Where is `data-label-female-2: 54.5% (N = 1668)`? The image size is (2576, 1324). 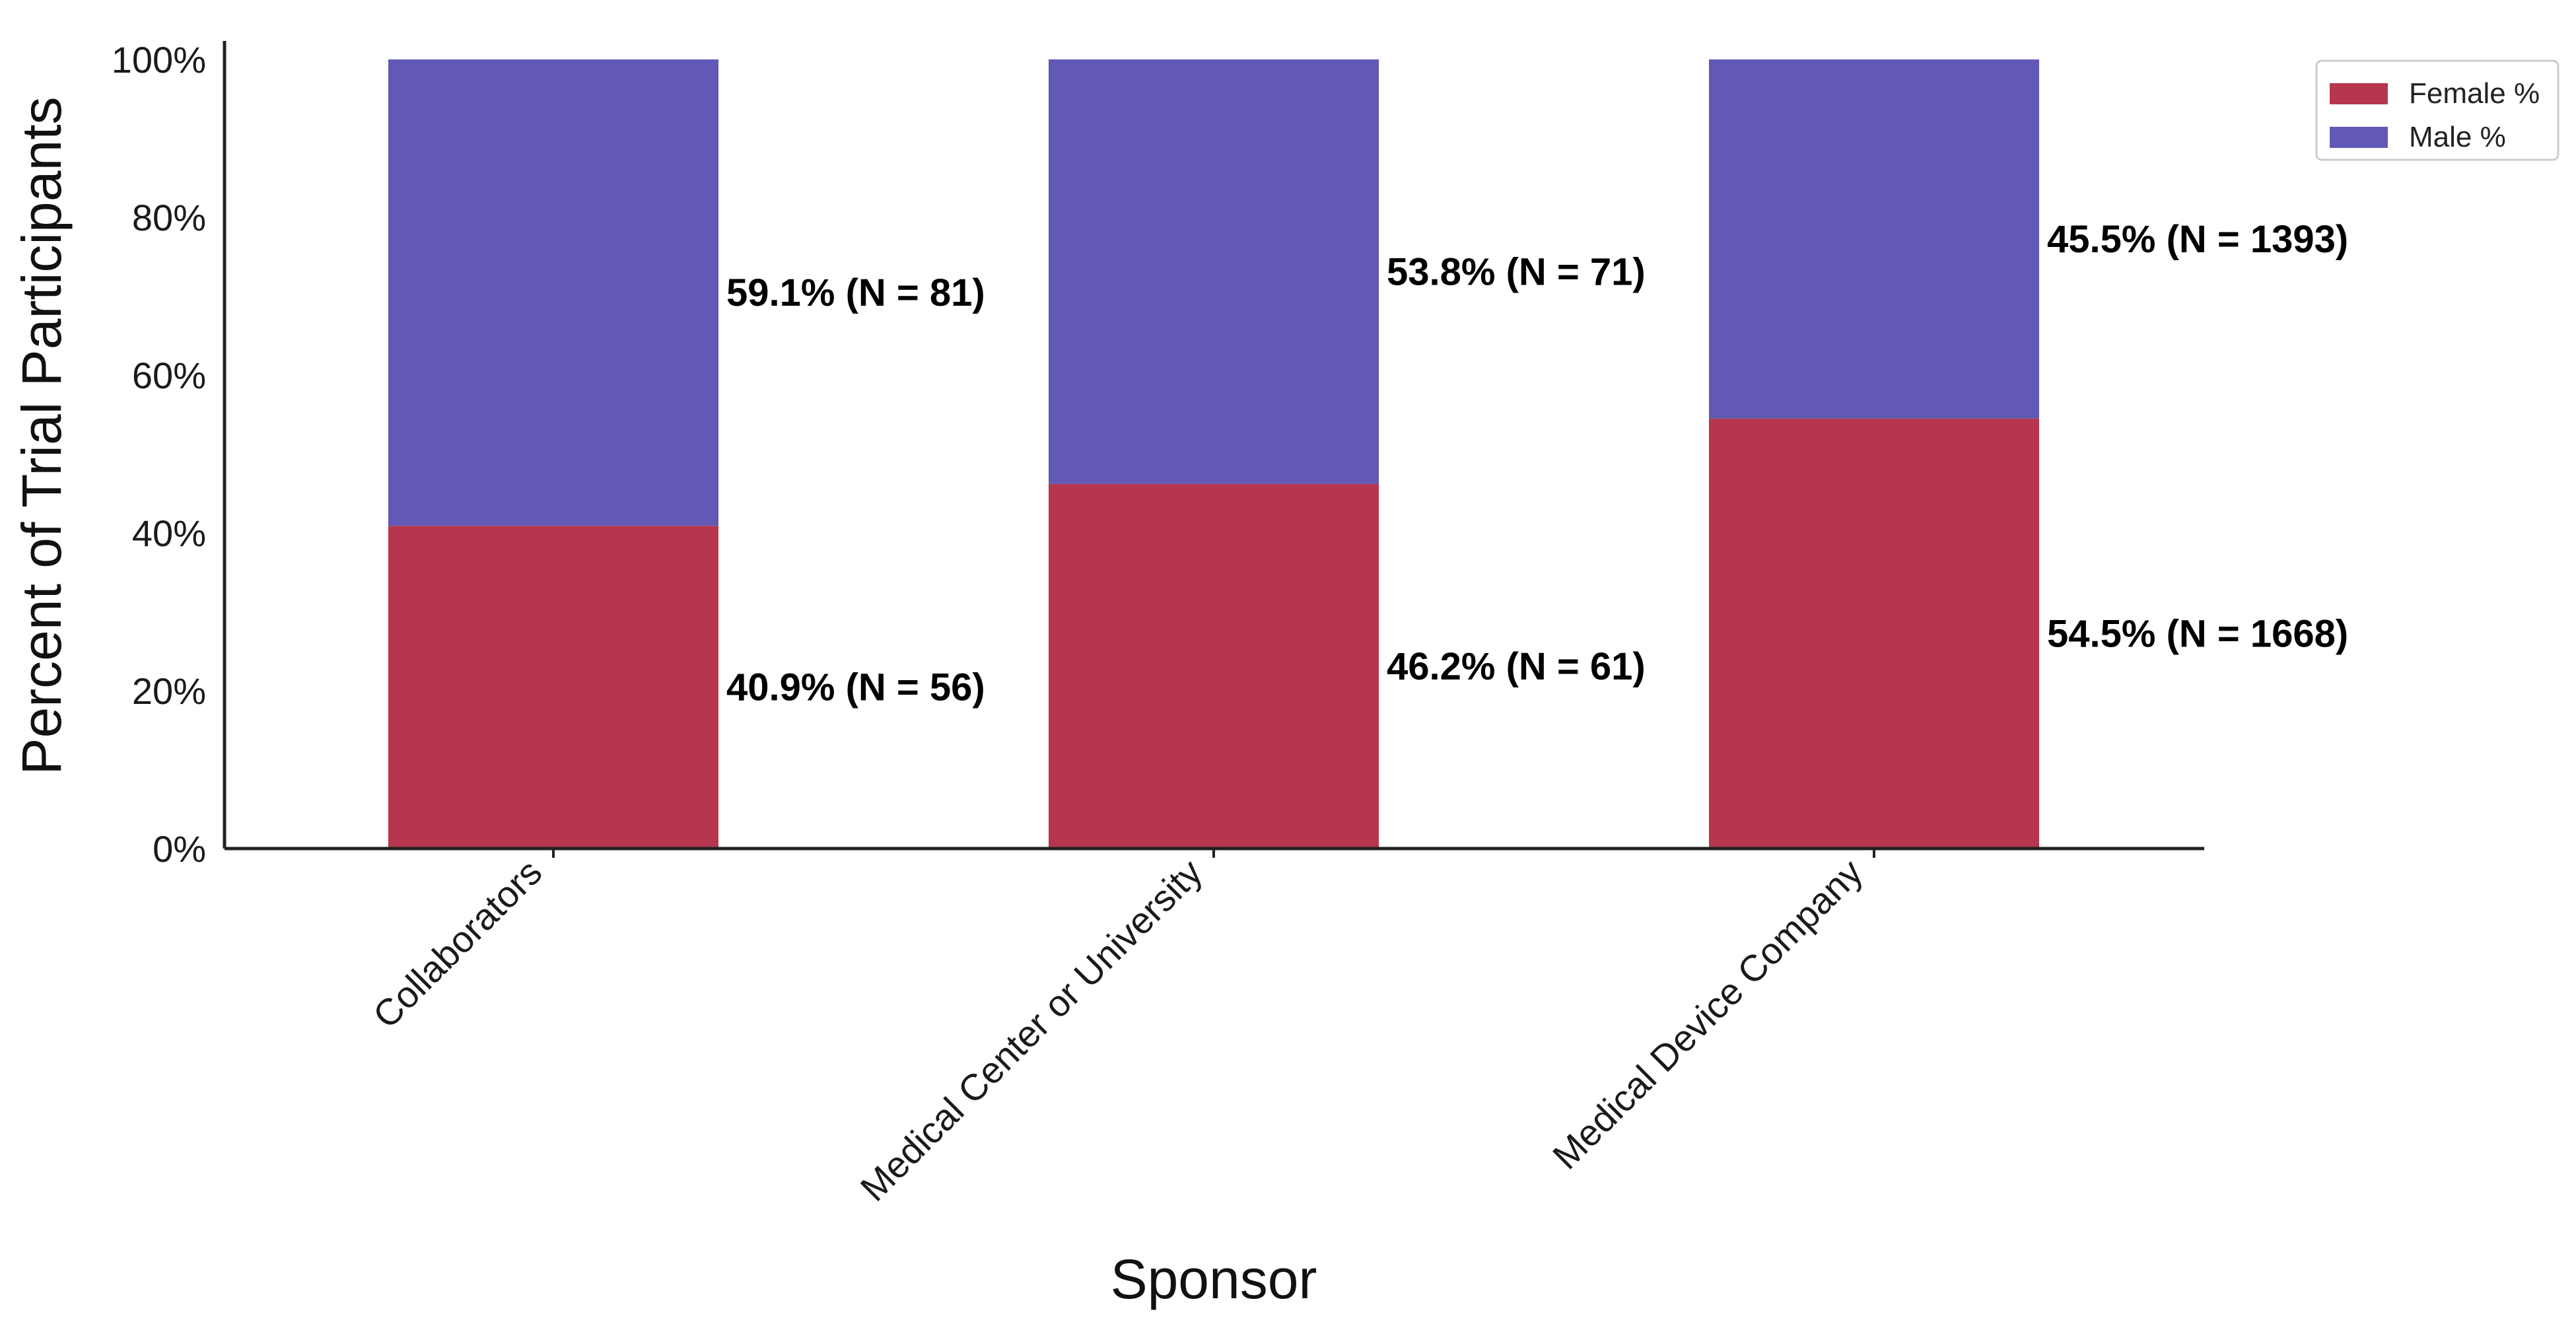 data-label-female-2: 54.5% (N = 1668) is located at coordinates (2198, 633).